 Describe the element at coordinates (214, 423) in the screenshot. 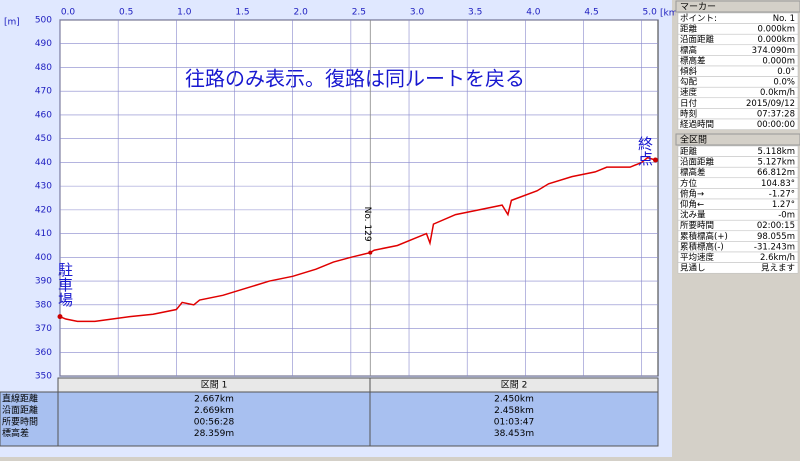

I see `section-cell: 00:56:28` at that location.